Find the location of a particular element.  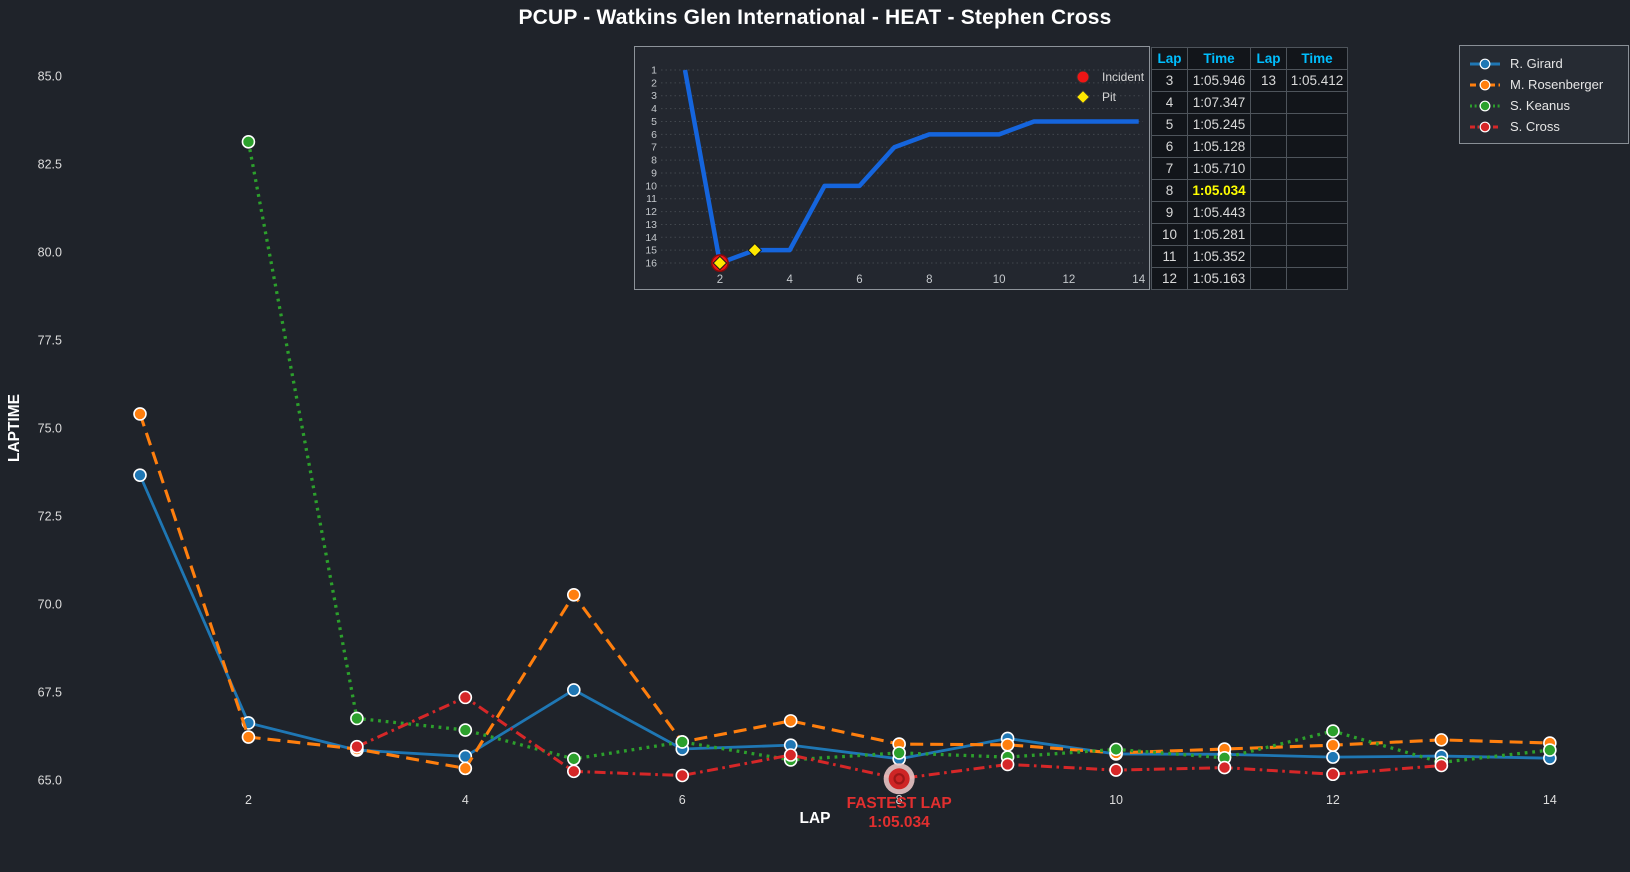

table-row: 10 1:05.281 is located at coordinates (1249, 234).